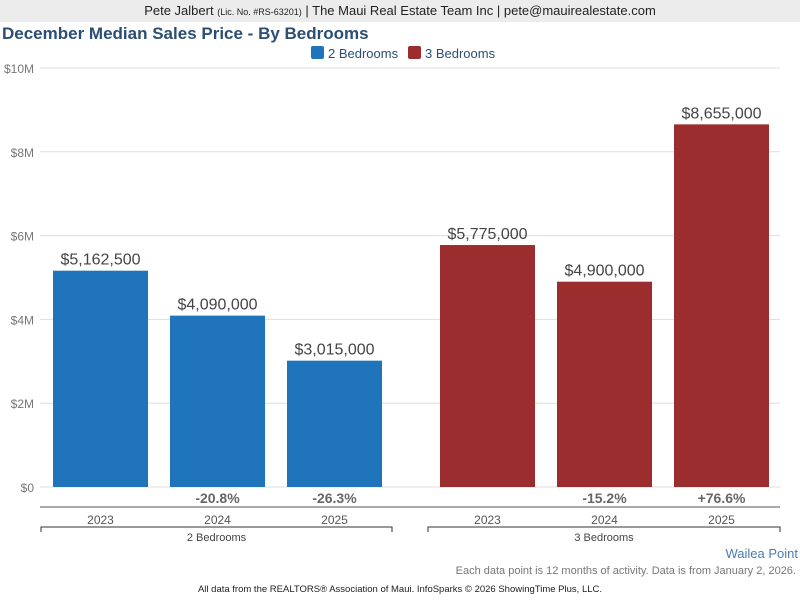  What do you see at coordinates (217, 305) in the screenshot?
I see `data-label: $4,090,000` at bounding box center [217, 305].